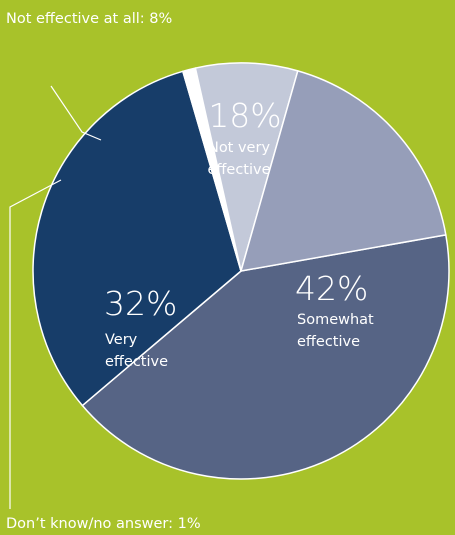 The width and height of the screenshot is (455, 535). I want to click on slice-label-not-very-line-2: effective, so click(238, 170).